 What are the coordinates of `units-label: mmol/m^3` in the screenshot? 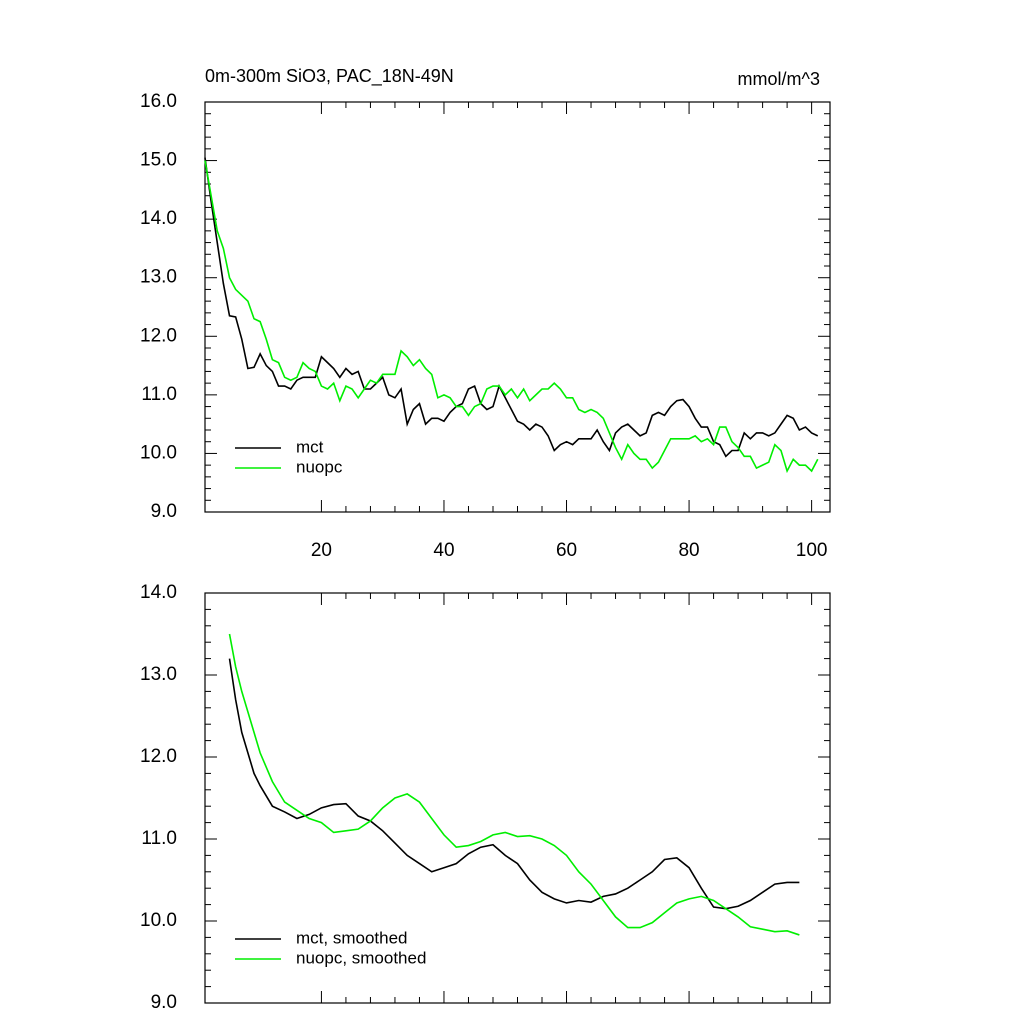 It's located at (779, 79).